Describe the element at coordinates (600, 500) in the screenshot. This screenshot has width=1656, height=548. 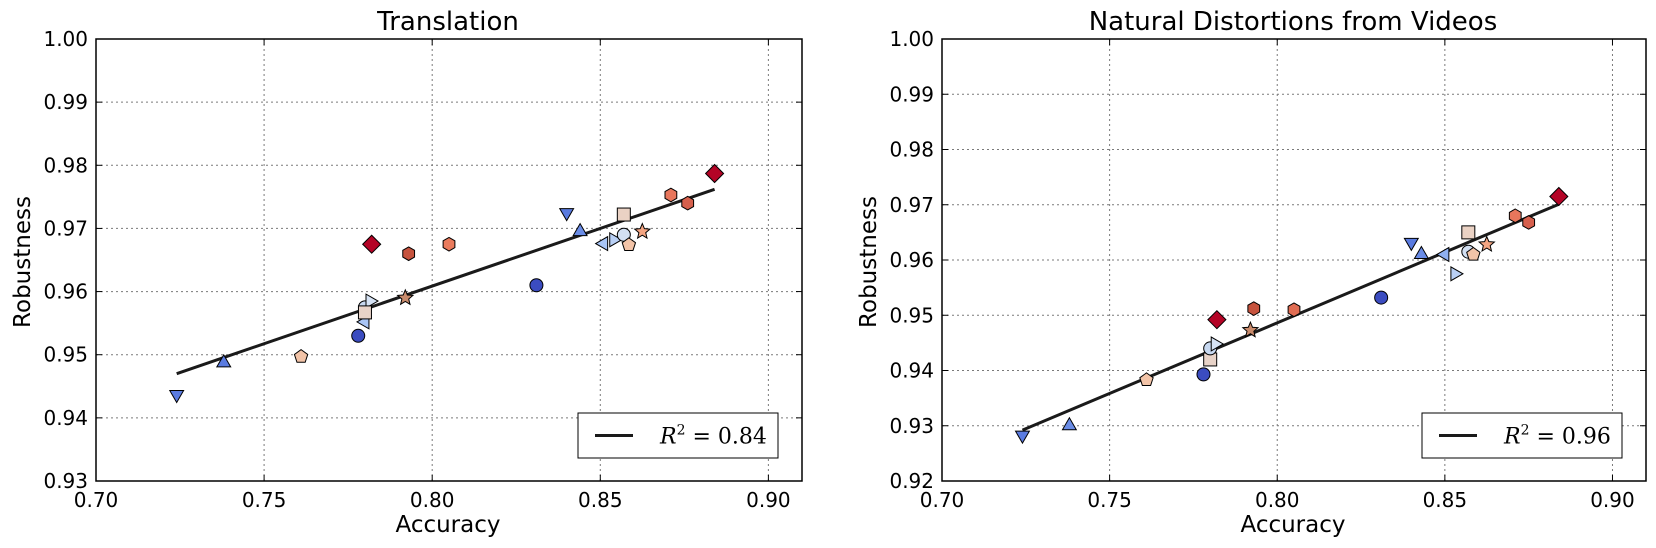
I see `x-tick-label: 0.85` at that location.